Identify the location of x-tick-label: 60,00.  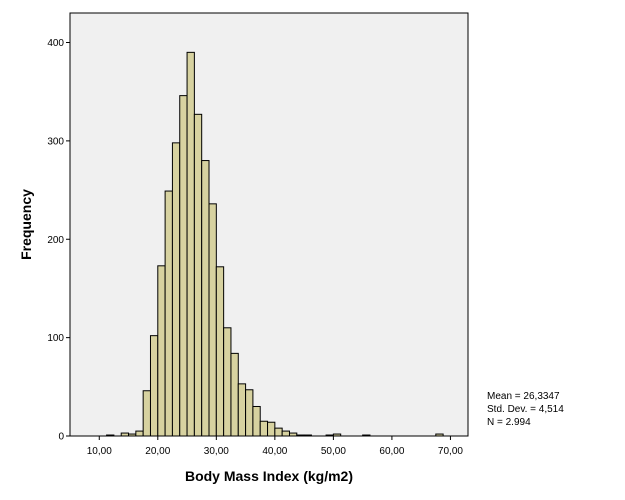
(391, 451).